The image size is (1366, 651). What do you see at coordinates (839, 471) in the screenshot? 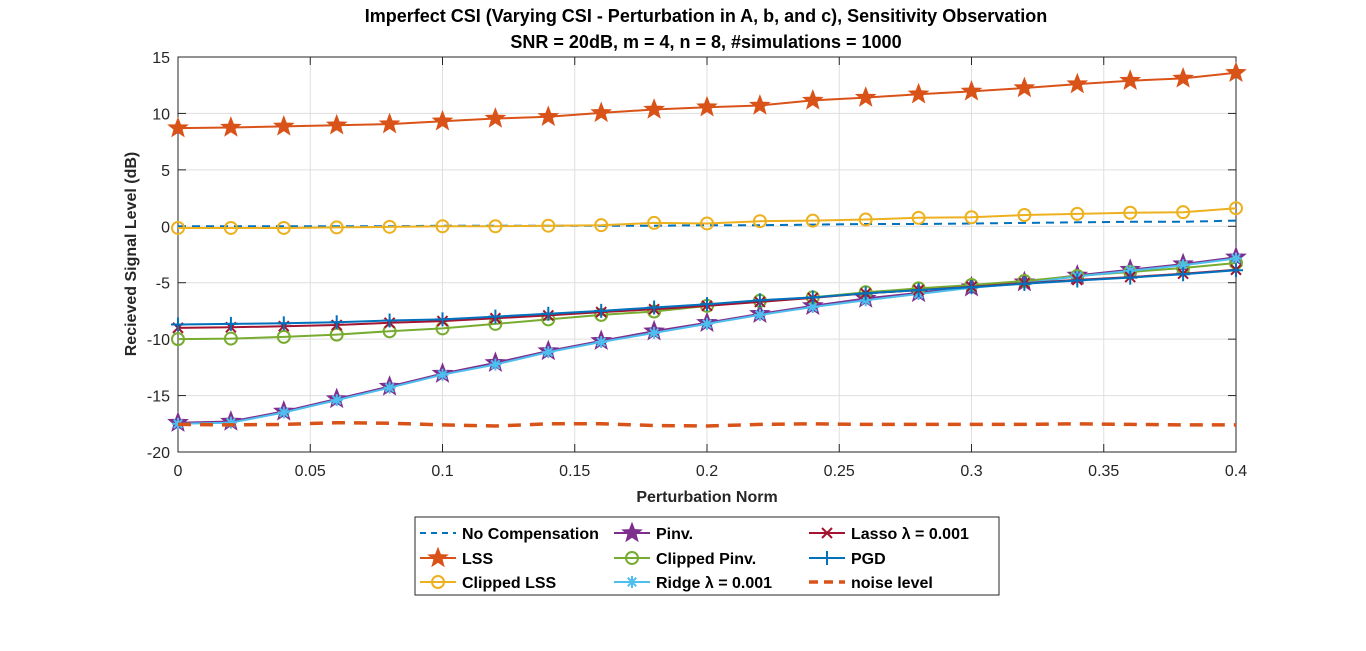
I see `x-tick-label: 0.25` at bounding box center [839, 471].